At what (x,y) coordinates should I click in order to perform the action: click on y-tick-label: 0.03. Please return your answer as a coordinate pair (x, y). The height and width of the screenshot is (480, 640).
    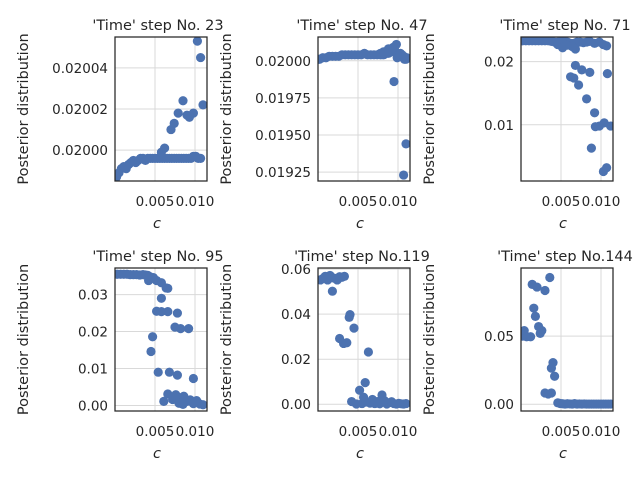
    Looking at the image, I should click on (93, 296).